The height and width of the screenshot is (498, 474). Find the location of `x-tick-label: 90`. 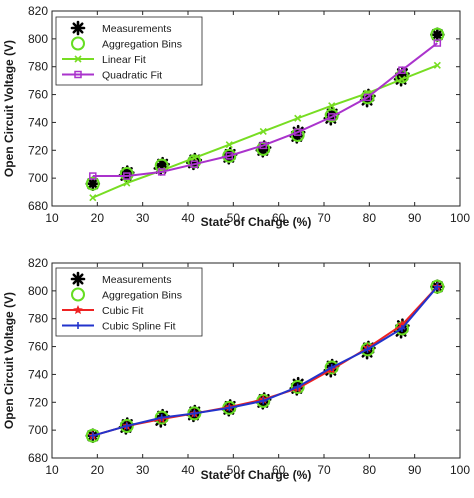

x-tick-label: 90 is located at coordinates (415, 470).